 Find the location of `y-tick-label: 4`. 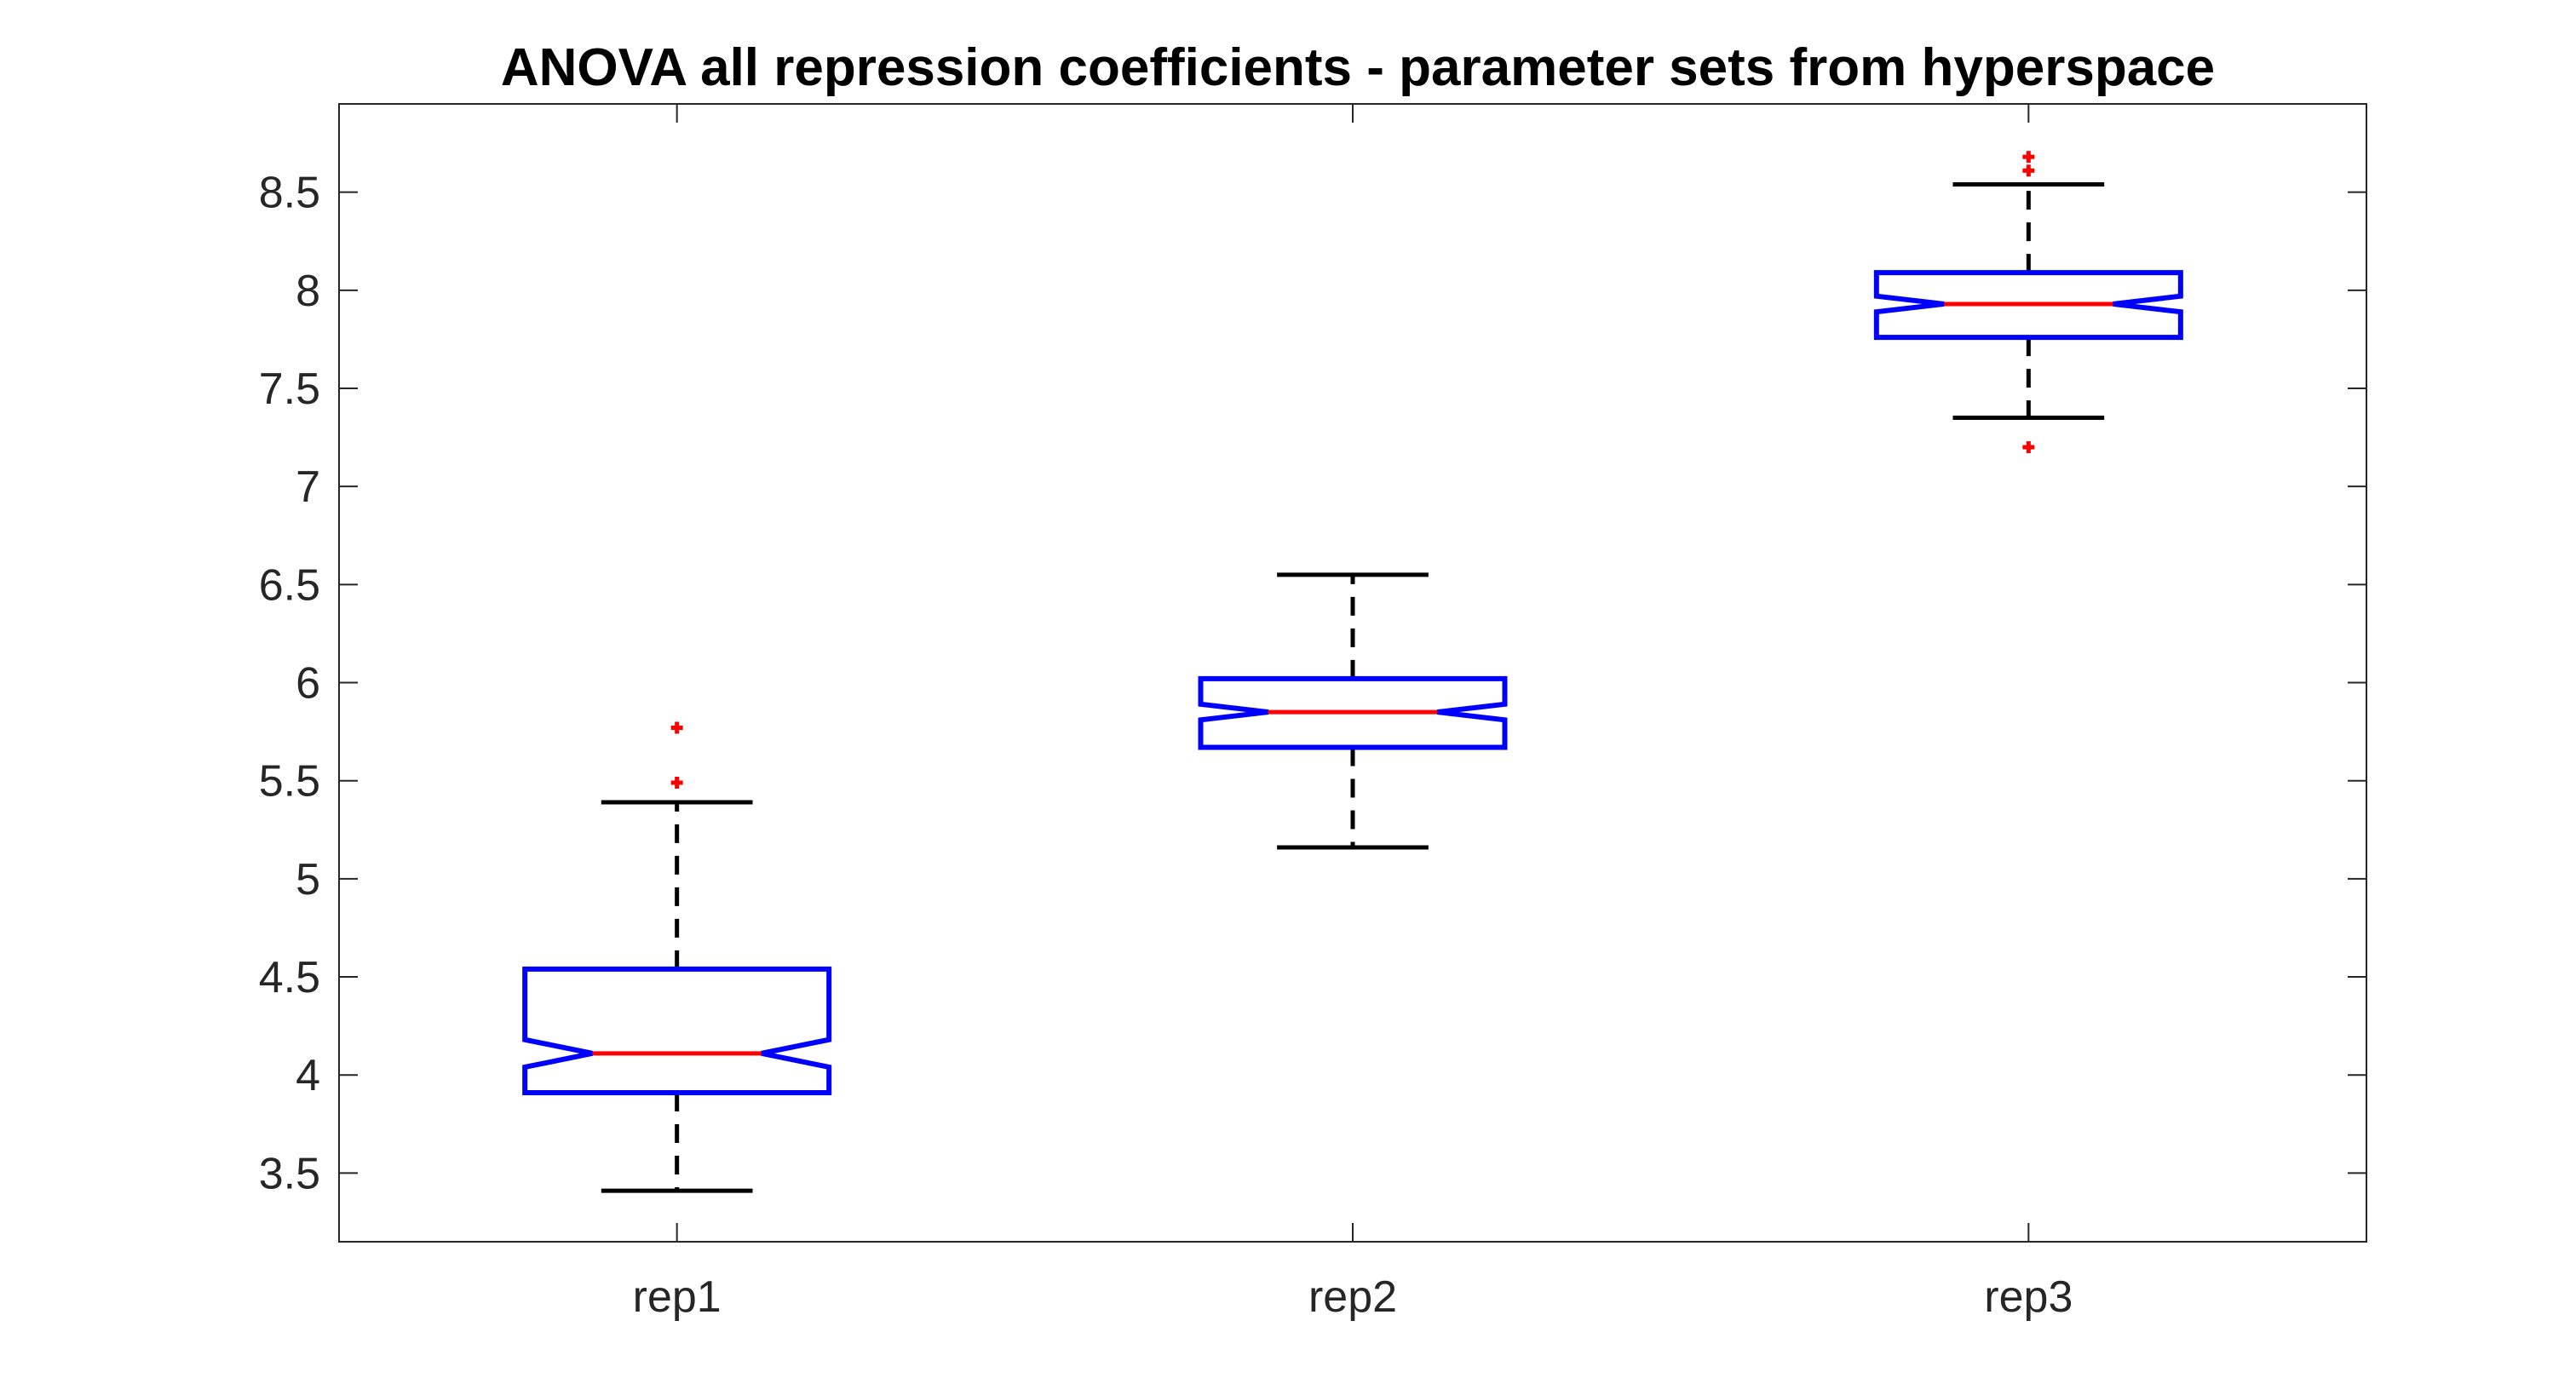

y-tick-label: 4 is located at coordinates (308, 1075).